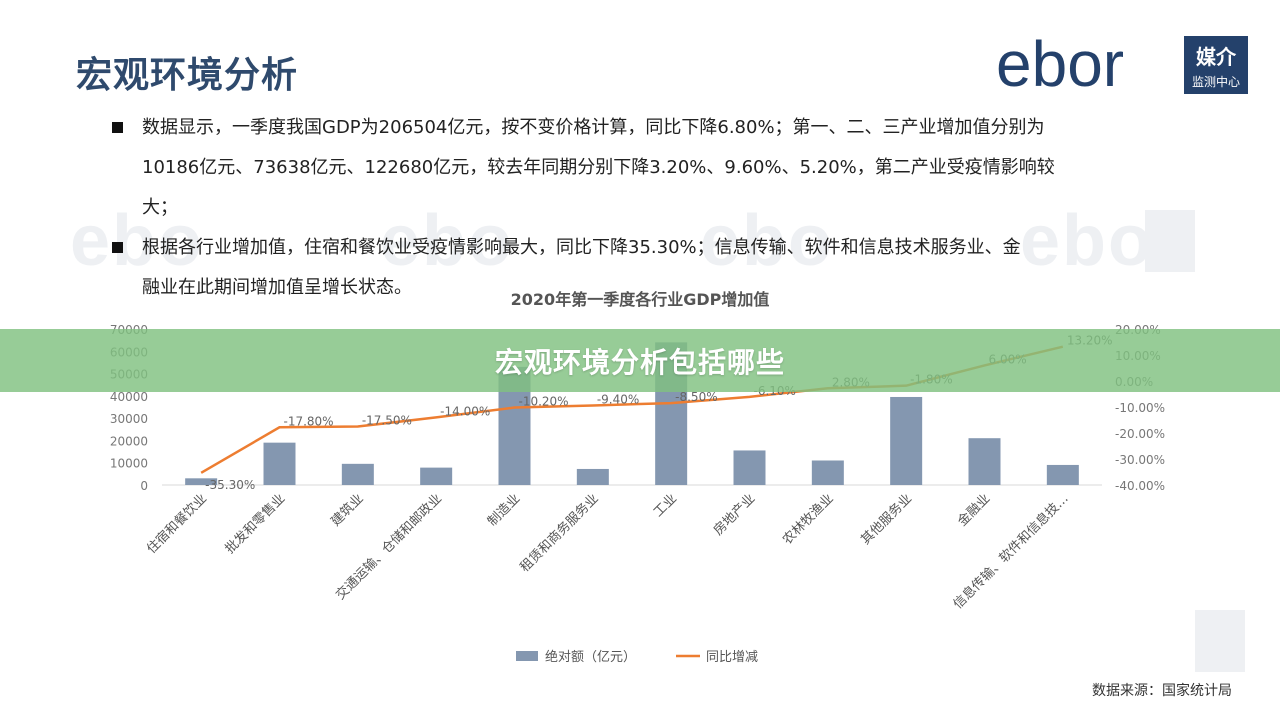 Image resolution: width=1280 pixels, height=720 pixels. Describe the element at coordinates (527, 656) in the screenshot. I see `legend-bar-swatch` at that location.